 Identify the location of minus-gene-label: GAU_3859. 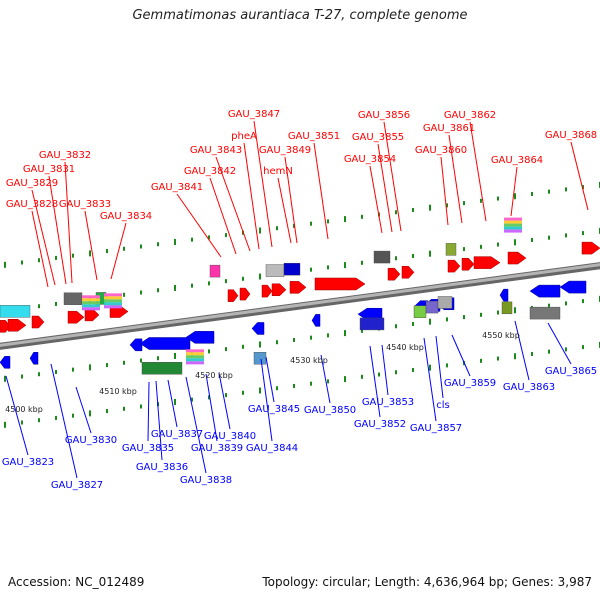
(470, 383).